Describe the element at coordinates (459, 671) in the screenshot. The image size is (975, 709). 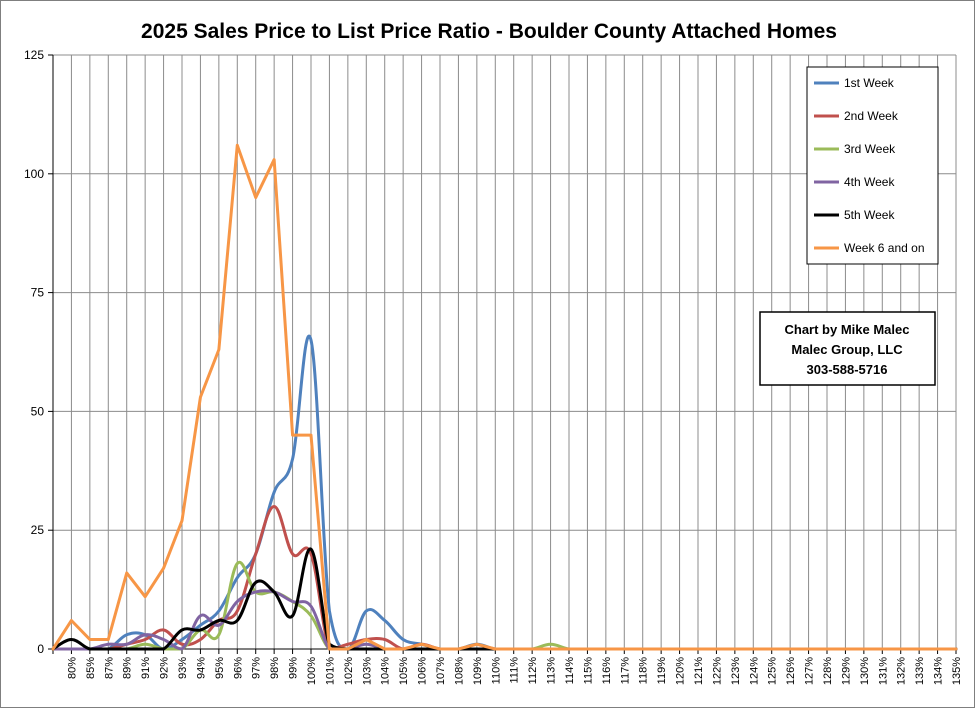
I see `x-tick-label: 108%` at that location.